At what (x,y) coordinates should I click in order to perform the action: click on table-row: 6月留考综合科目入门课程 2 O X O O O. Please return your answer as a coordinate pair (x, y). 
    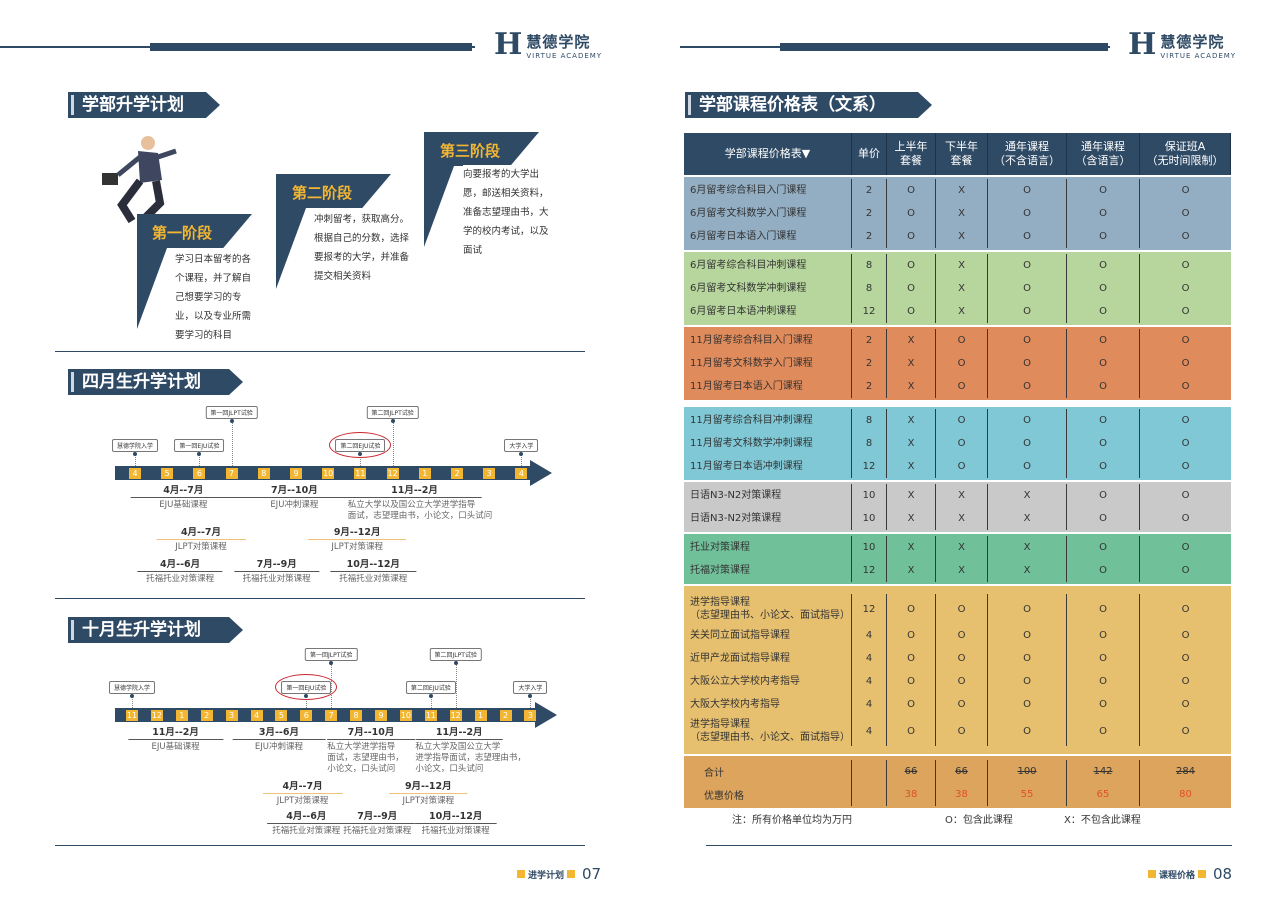
    Looking at the image, I should click on (957, 190).